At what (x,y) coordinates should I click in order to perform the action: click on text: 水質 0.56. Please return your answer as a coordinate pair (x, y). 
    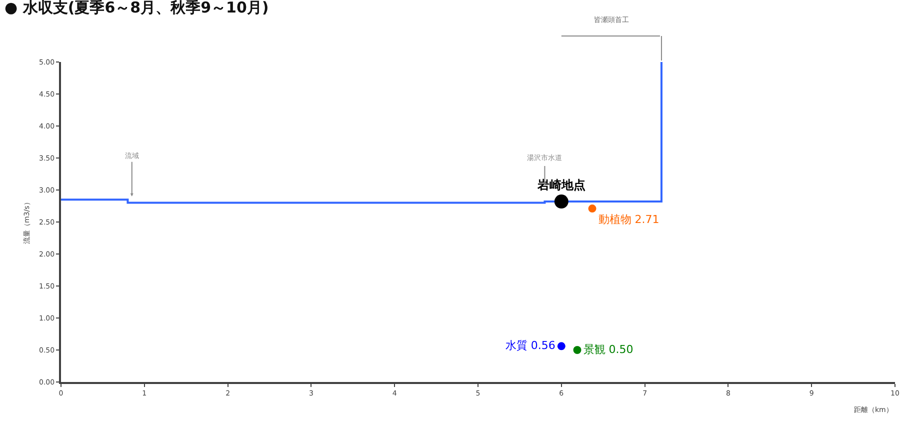
    Looking at the image, I should click on (530, 345).